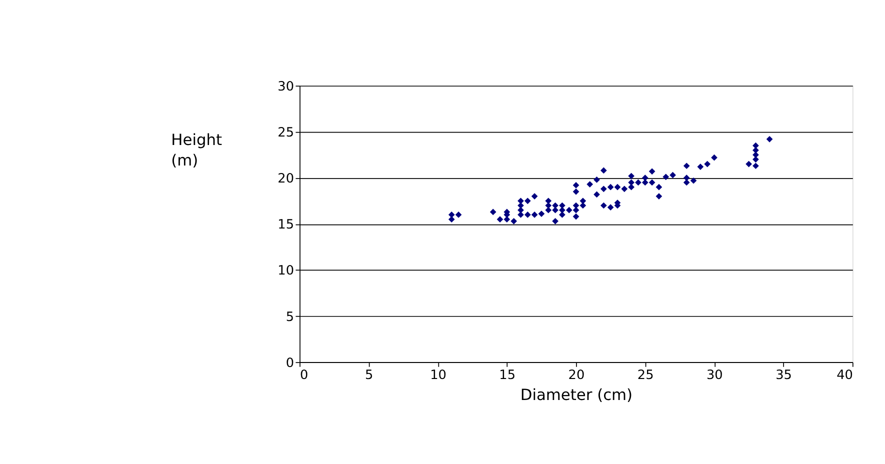 This screenshot has height=464, width=885. Describe the element at coordinates (286, 86) in the screenshot. I see `y-tick-label: 30` at that location.